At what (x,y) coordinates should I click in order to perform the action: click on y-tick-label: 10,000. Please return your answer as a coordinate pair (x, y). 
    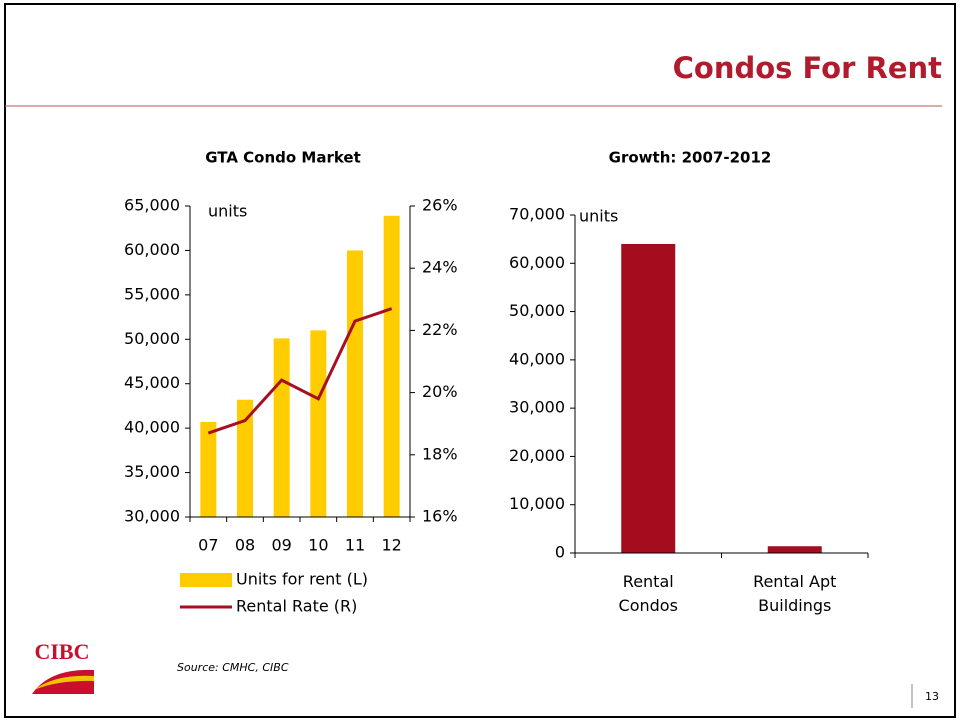
    Looking at the image, I should click on (537, 503).